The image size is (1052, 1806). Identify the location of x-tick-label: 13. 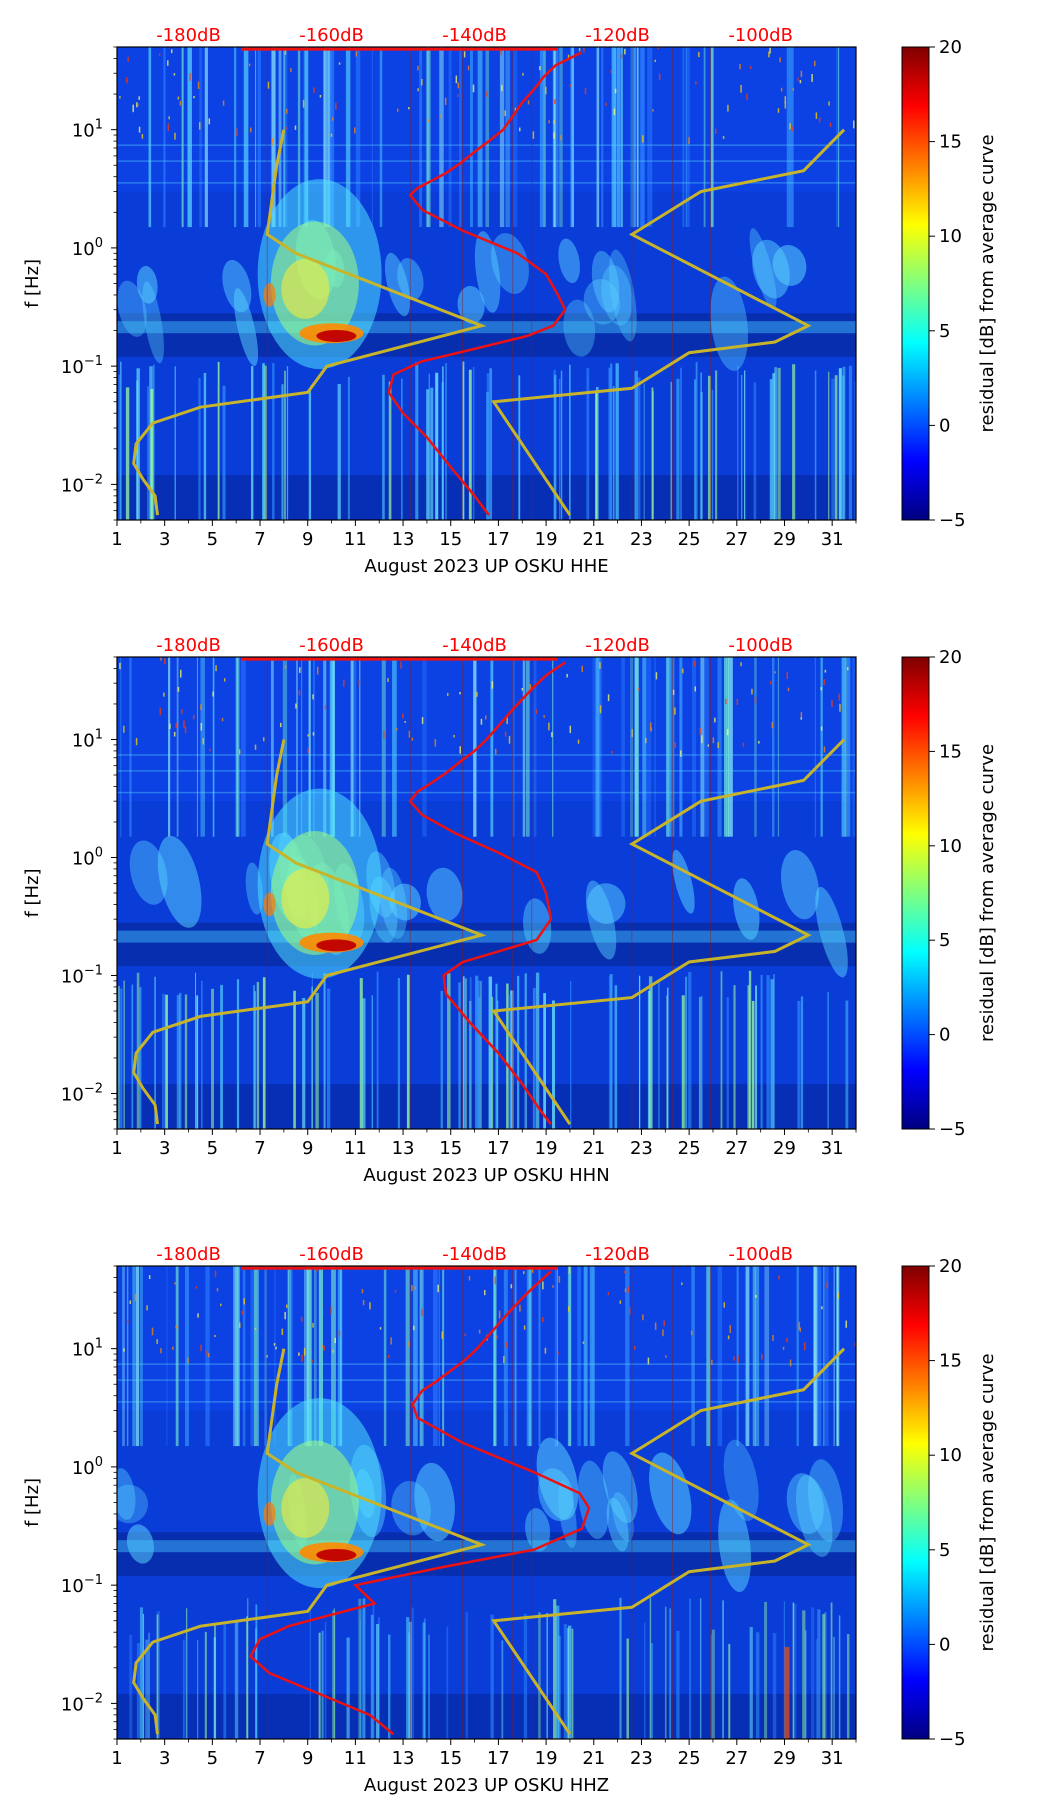
(403, 1148).